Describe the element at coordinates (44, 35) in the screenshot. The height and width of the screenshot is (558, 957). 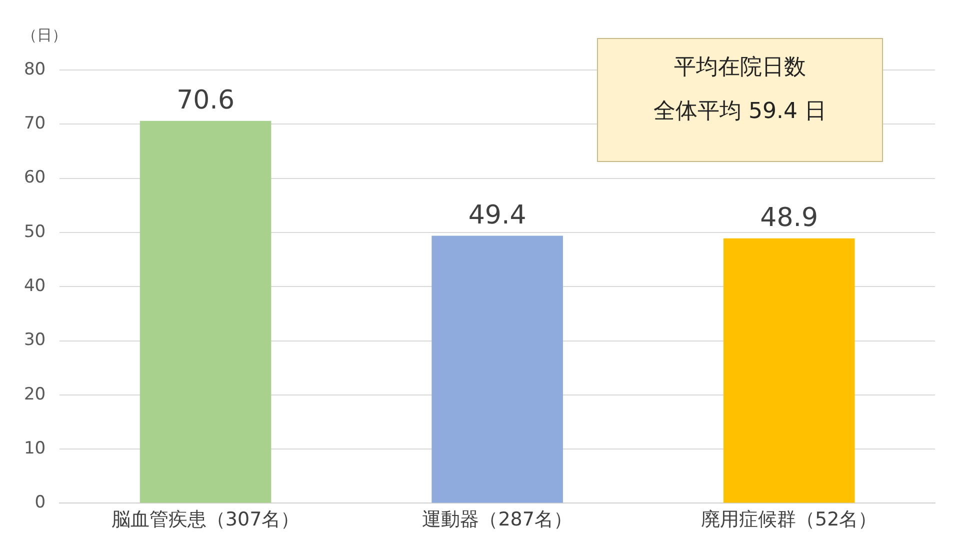
I see `y-axis-title: （日）` at that location.